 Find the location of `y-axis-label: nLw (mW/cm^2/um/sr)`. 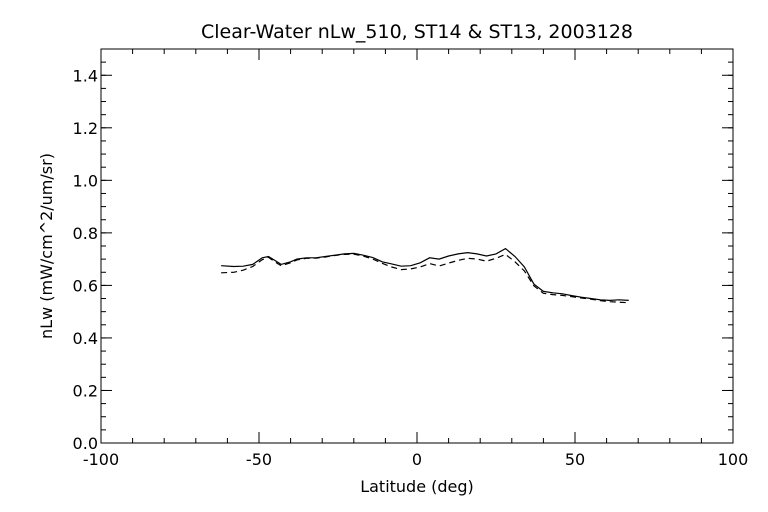

y-axis-label: nLw (mW/cm^2/um/sr) is located at coordinates (46, 246).